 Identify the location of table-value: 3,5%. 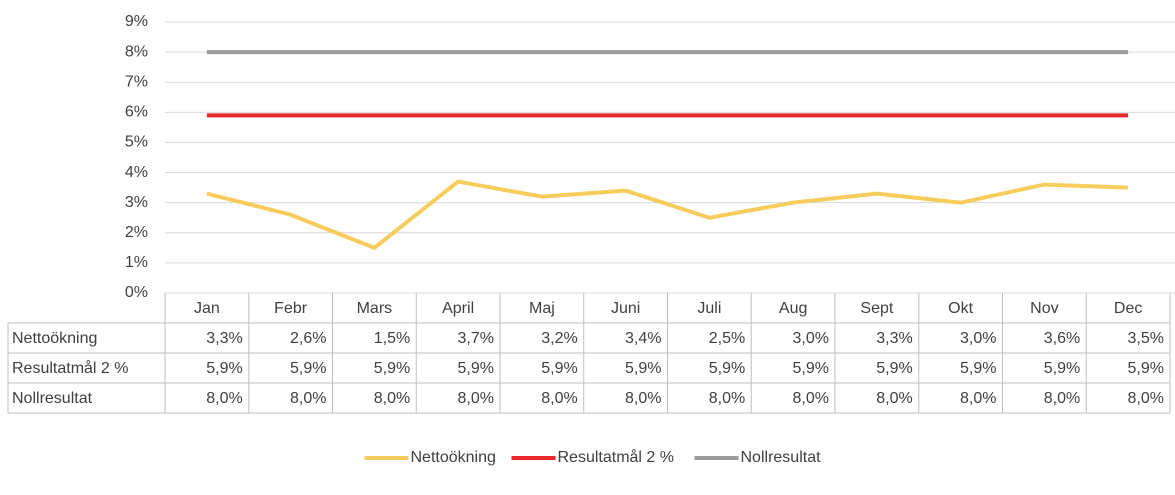
(1146, 338).